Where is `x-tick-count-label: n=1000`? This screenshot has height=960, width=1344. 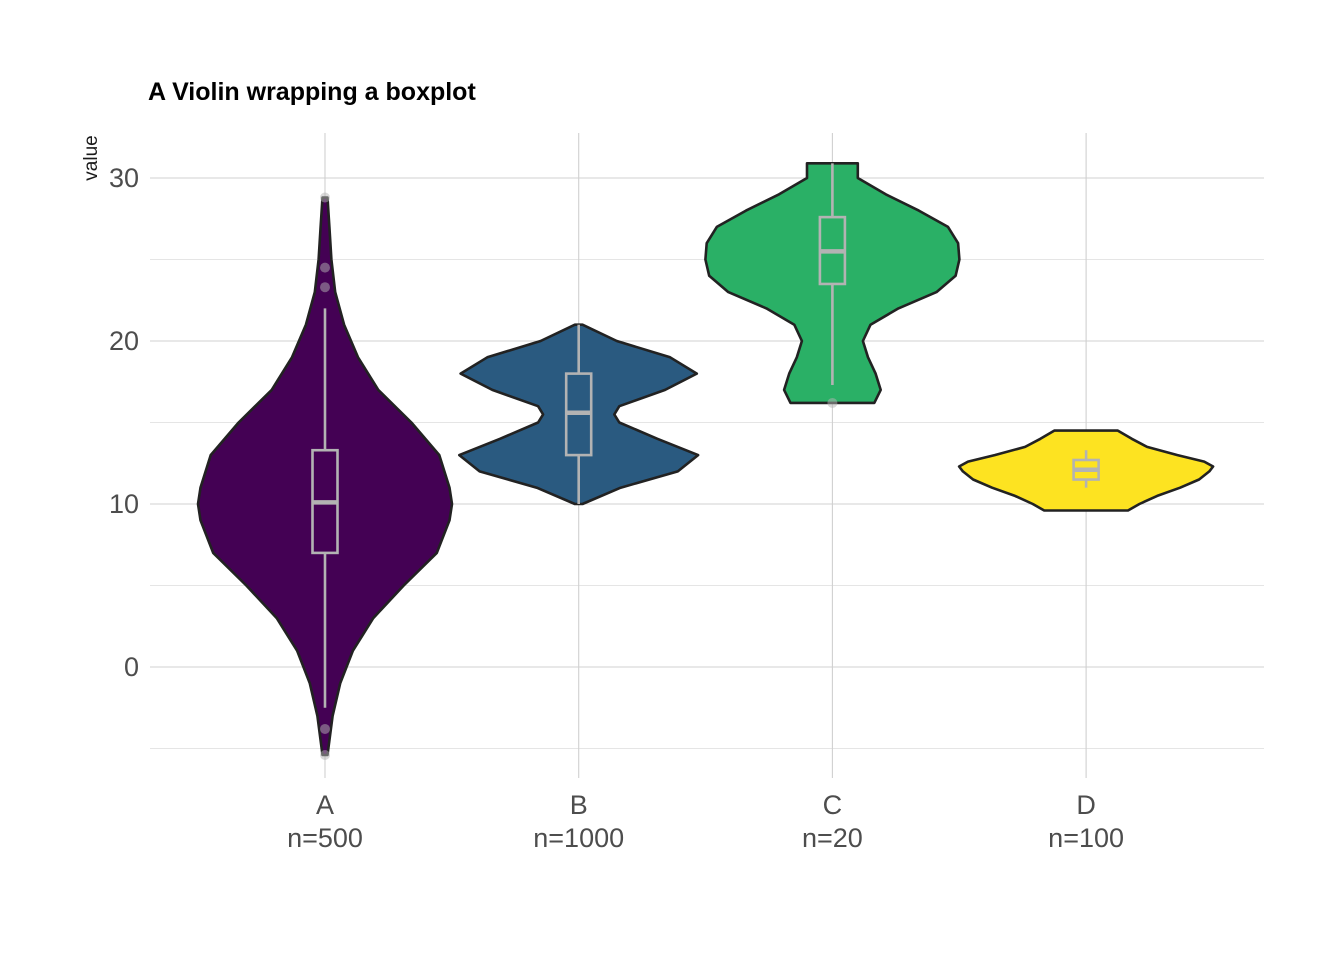
x-tick-count-label: n=1000 is located at coordinates (578, 838).